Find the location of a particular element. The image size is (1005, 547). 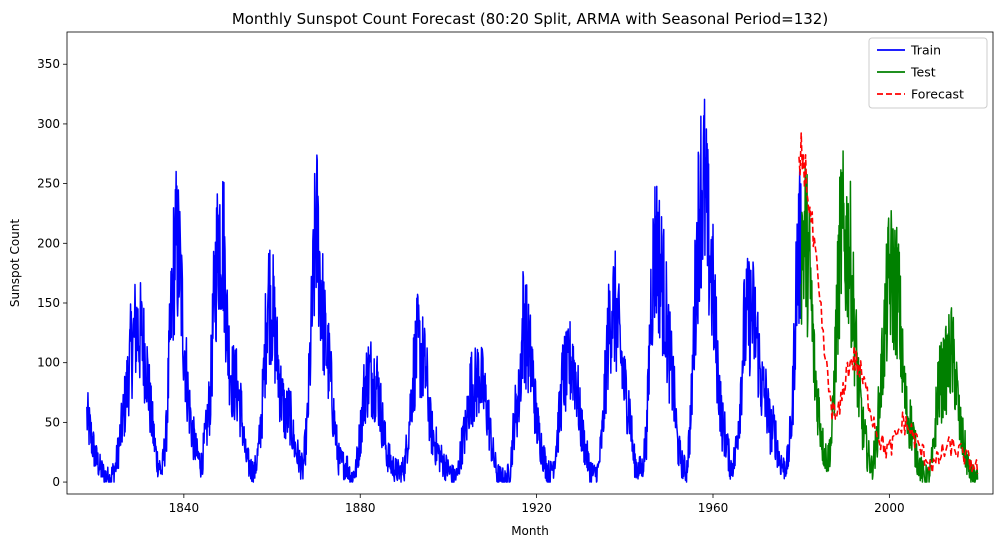

y-tick-label: 300 is located at coordinates (48, 124).